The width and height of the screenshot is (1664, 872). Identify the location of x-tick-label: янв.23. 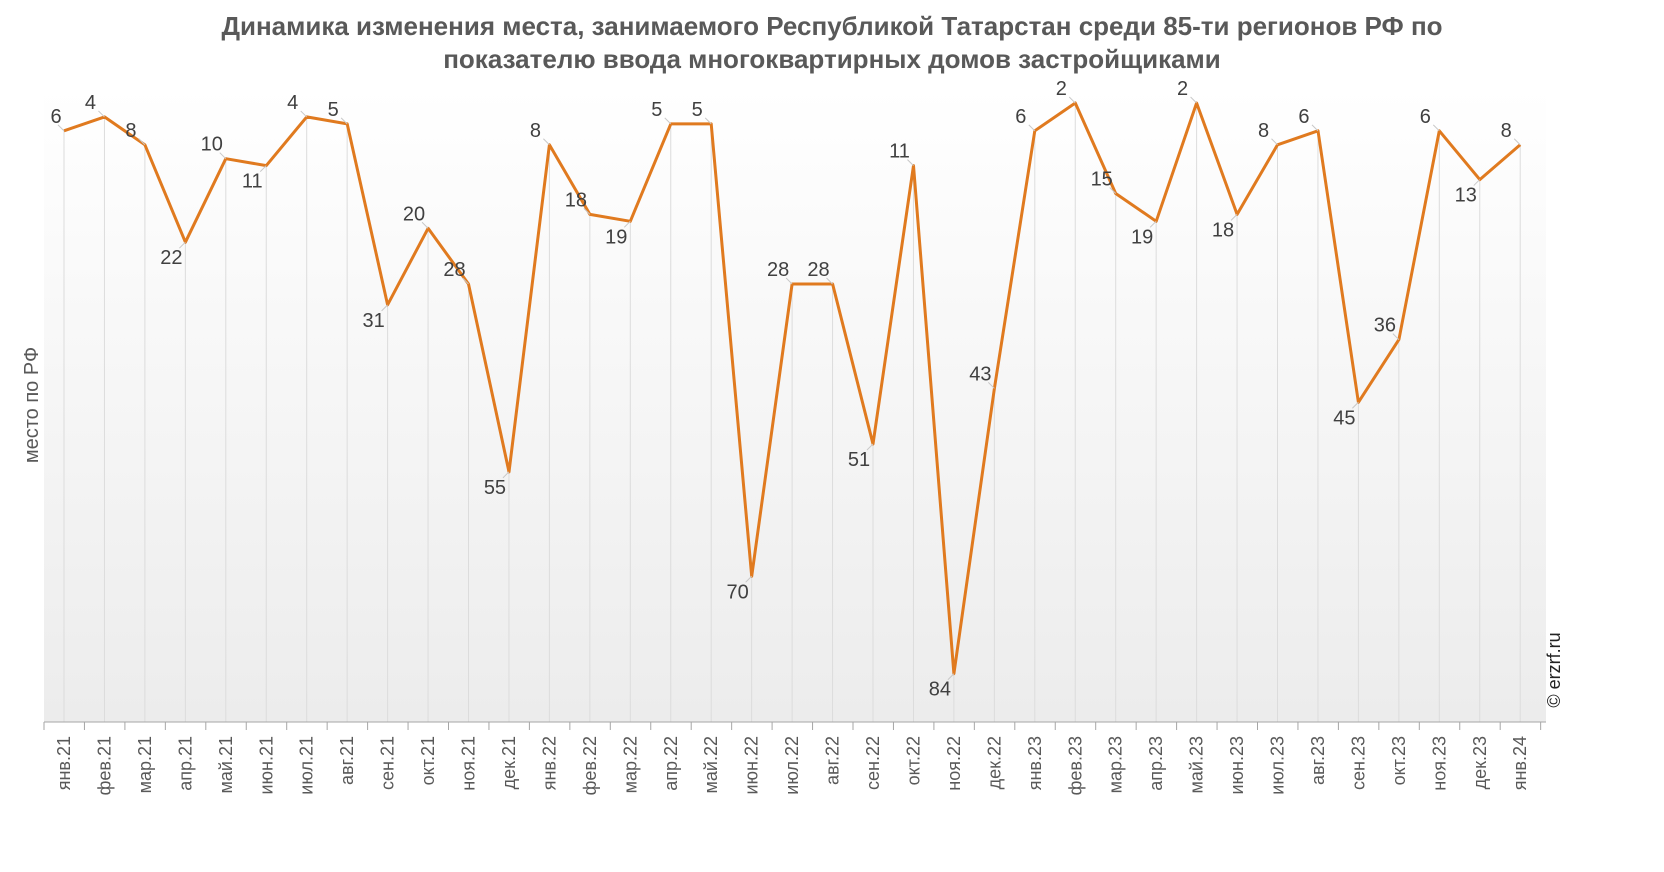
(1035, 763).